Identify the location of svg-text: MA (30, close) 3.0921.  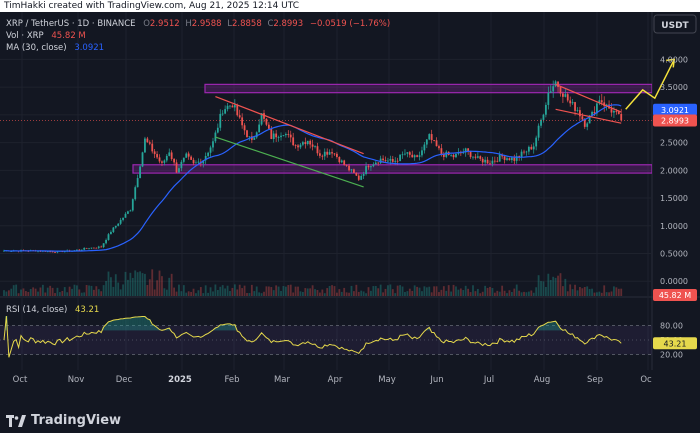
(55, 48).